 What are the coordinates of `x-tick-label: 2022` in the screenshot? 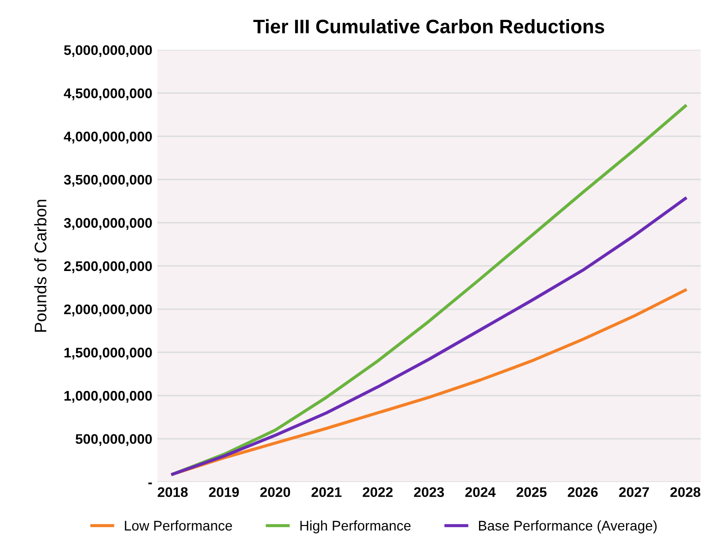 It's located at (377, 492).